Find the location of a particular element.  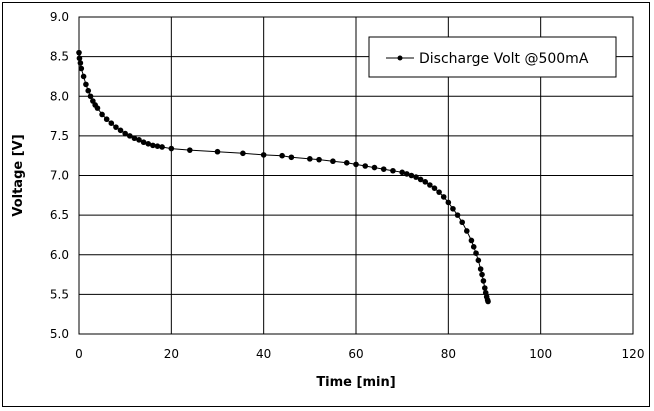

legend-marker-swatch is located at coordinates (400, 58).